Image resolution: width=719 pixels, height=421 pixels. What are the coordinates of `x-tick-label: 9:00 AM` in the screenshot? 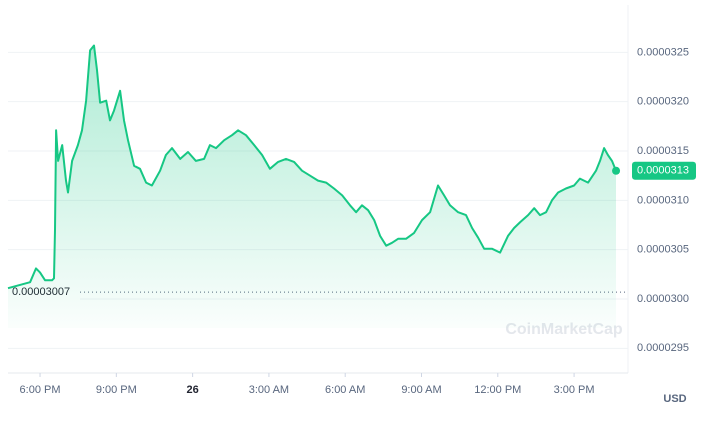 It's located at (421, 390).